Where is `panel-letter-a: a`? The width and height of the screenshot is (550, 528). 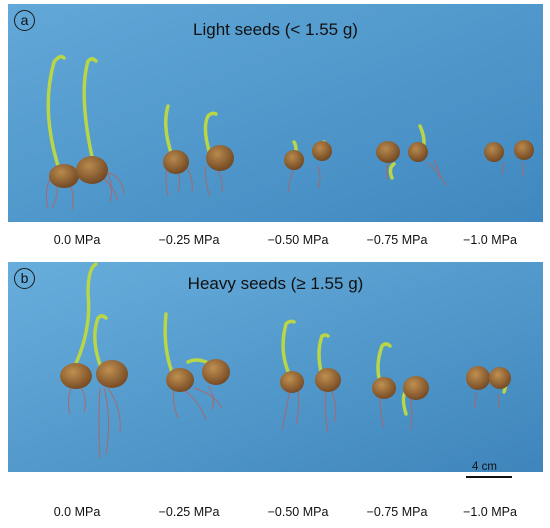 panel-letter-a: a is located at coordinates (24, 20).